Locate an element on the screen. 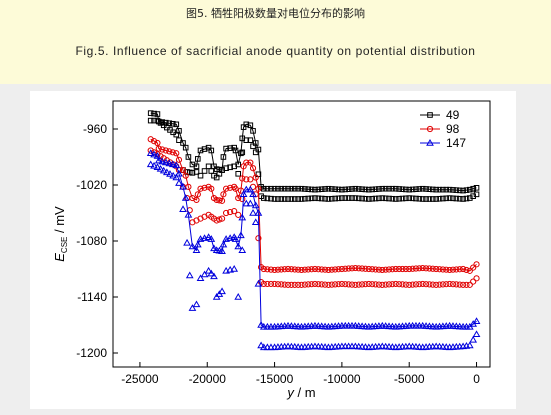 The image size is (551, 415). legend-marker is located at coordinates (430, 129).